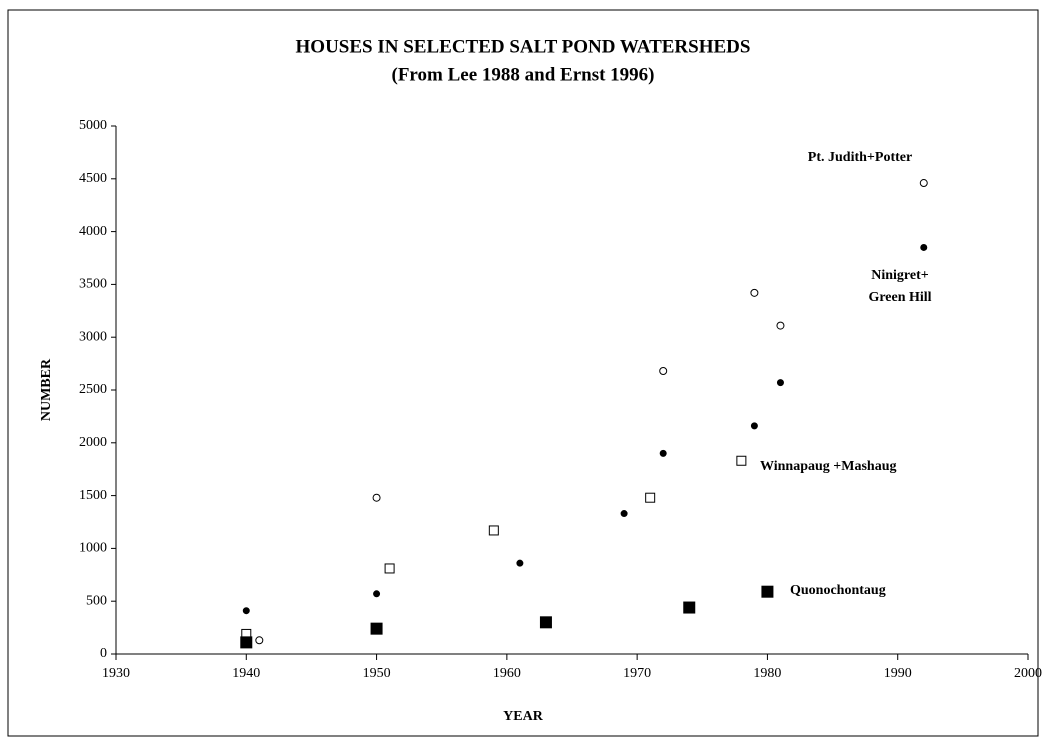  Describe the element at coordinates (767, 673) in the screenshot. I see `x-tick-label: 1980` at that location.